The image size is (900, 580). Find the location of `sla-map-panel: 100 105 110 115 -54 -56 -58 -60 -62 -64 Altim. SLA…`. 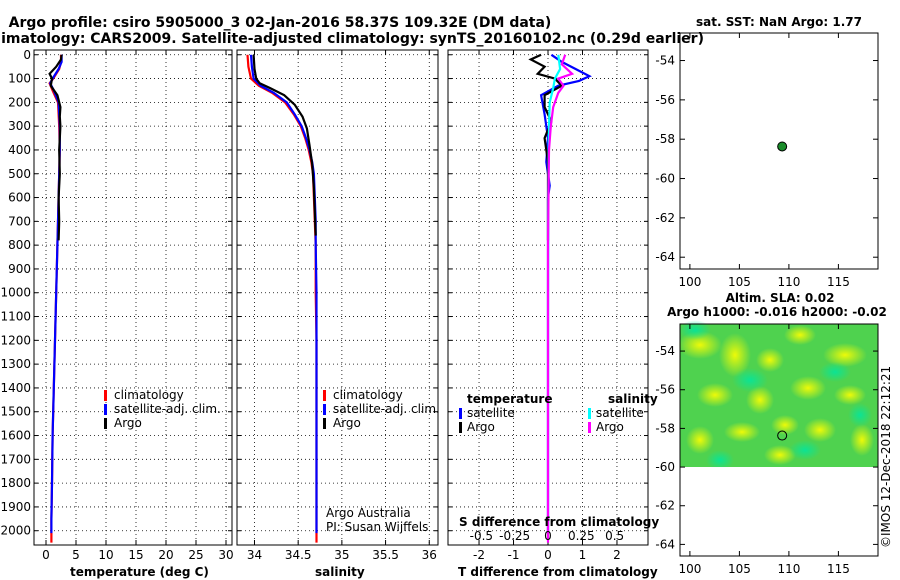

sla-map-panel: 100 105 110 115 -54 -56 -58 -60 -62 -64 Altim. SLA… is located at coordinates (770, 433).